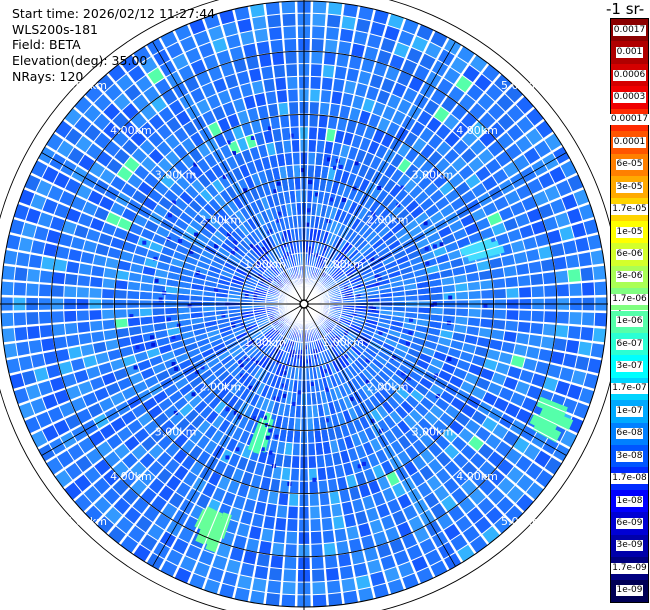 The width and height of the screenshot is (650, 610). What do you see at coordinates (629, 478) in the screenshot?
I see `colorbar-cell: 1.7e-08` at bounding box center [629, 478].